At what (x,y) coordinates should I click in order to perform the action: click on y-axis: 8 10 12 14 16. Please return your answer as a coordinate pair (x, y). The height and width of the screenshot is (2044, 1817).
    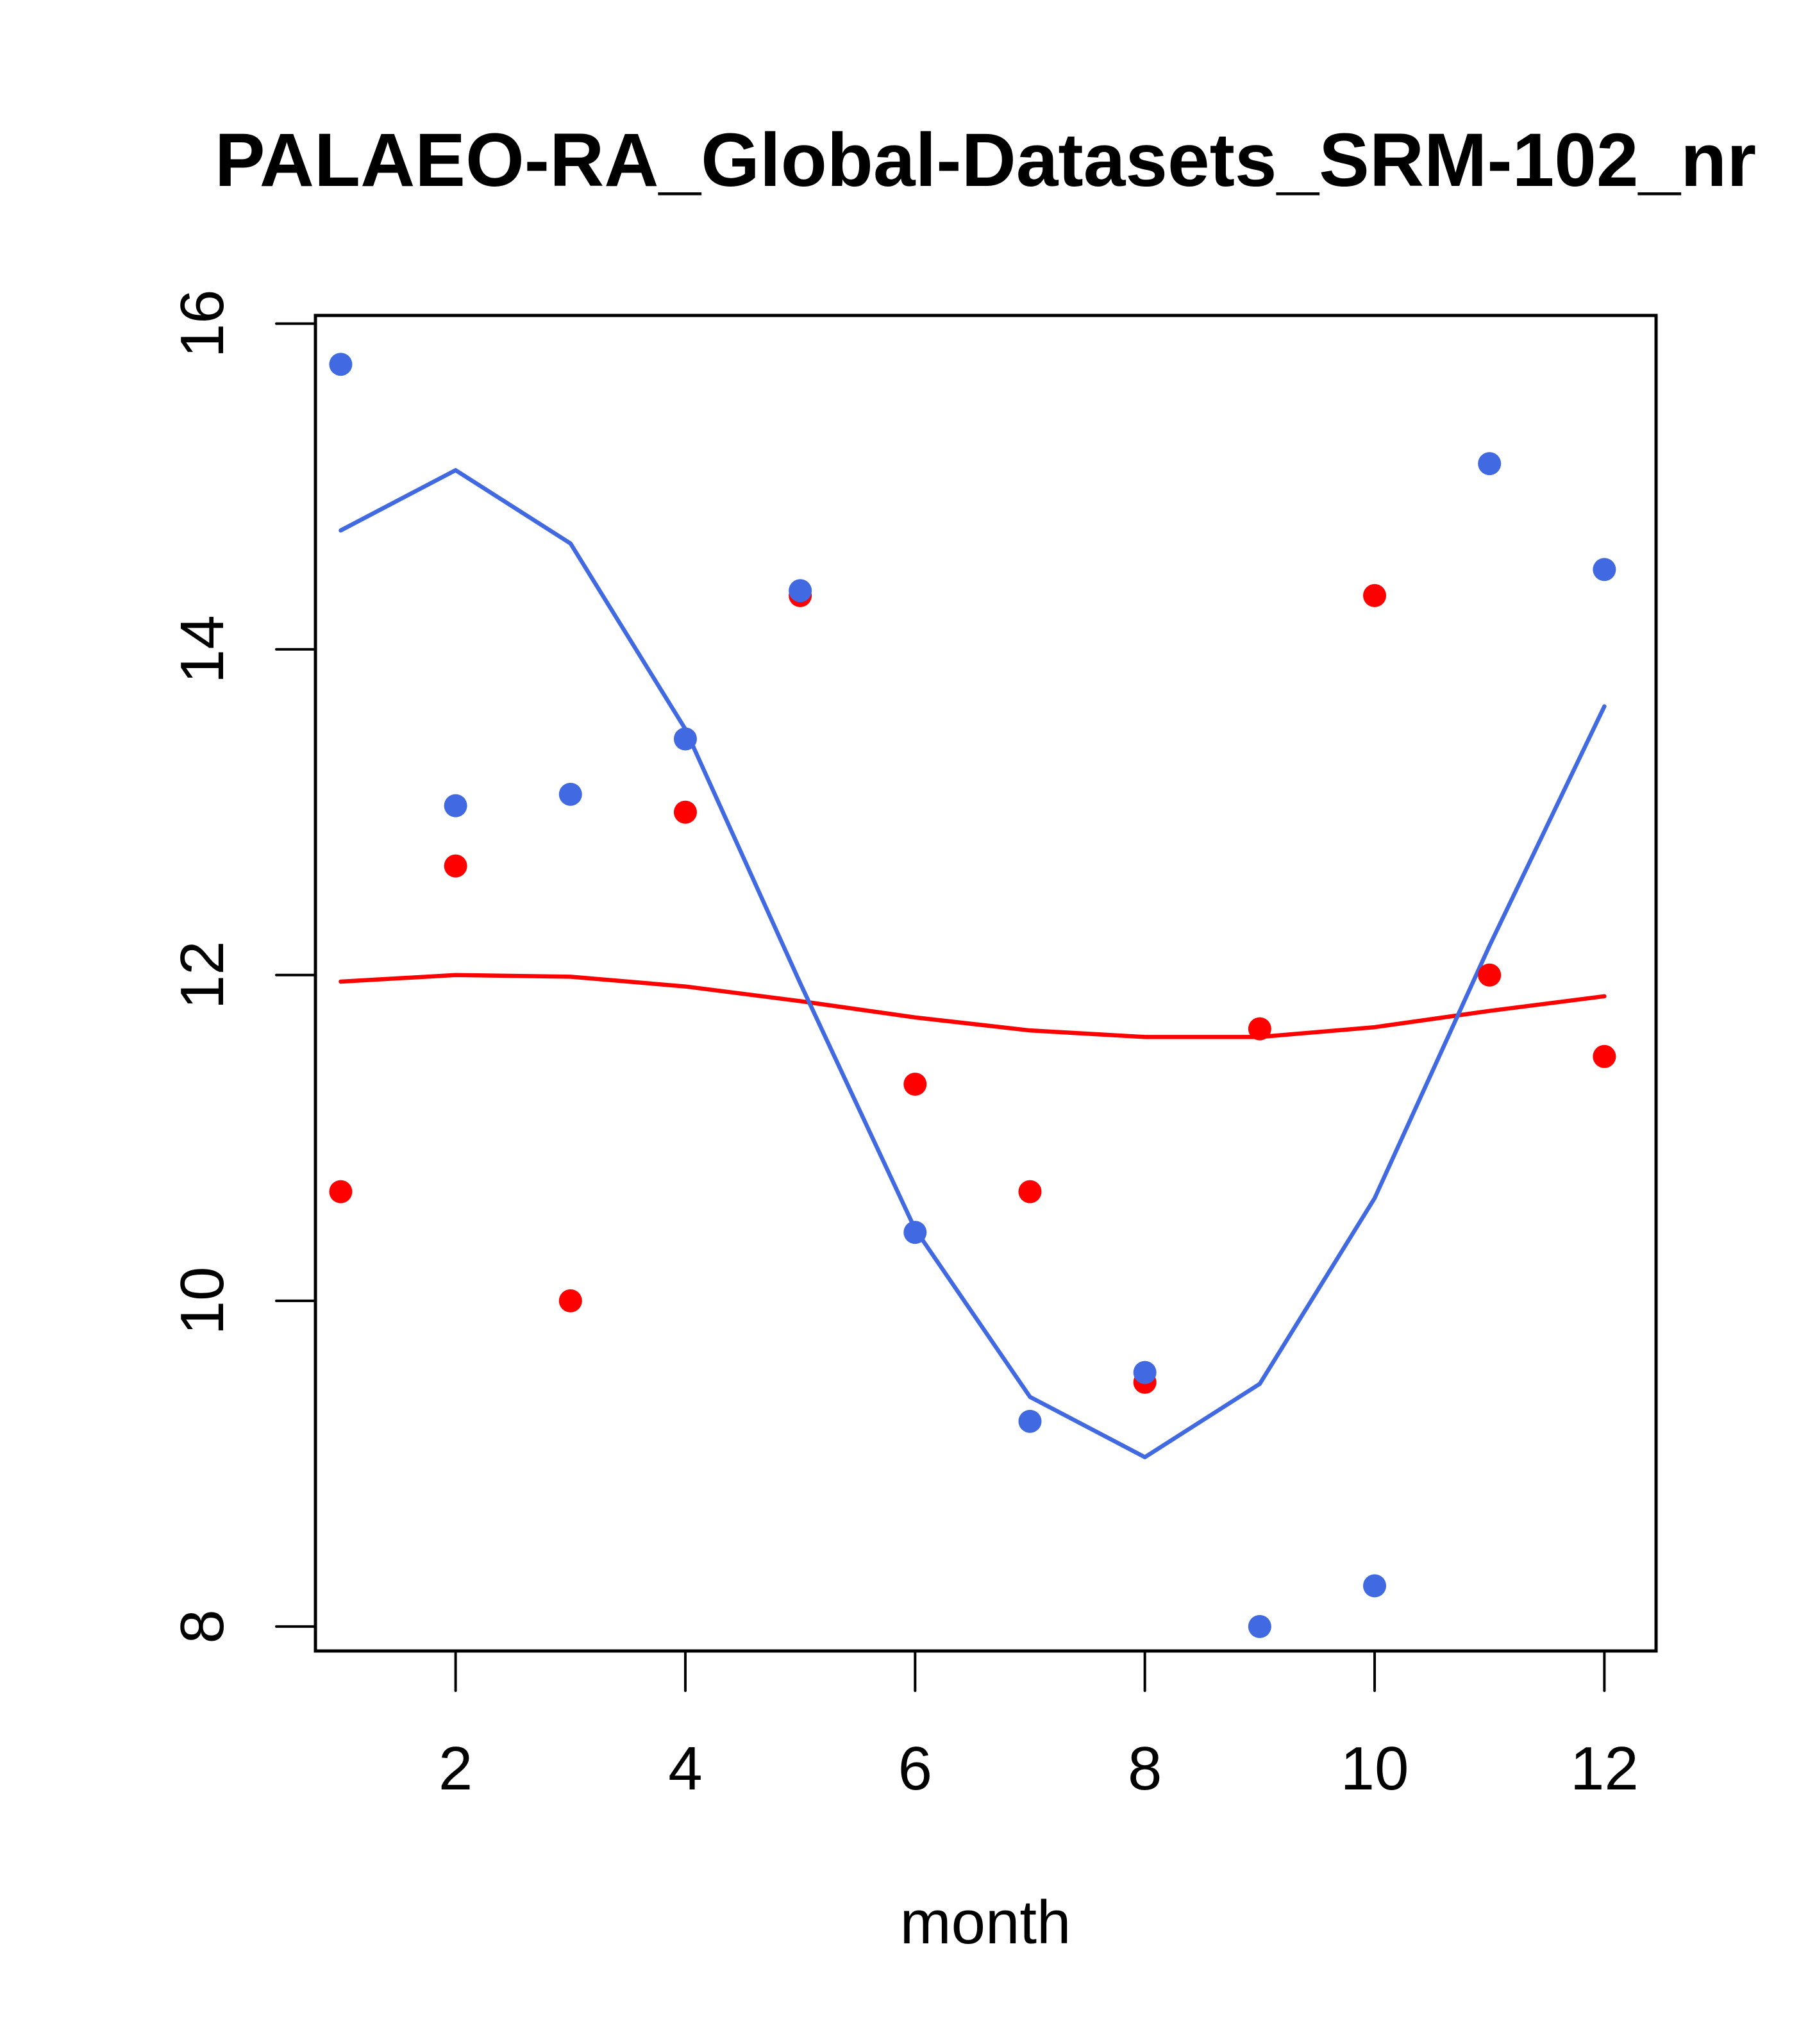
    Looking at the image, I should click on (243, 966).